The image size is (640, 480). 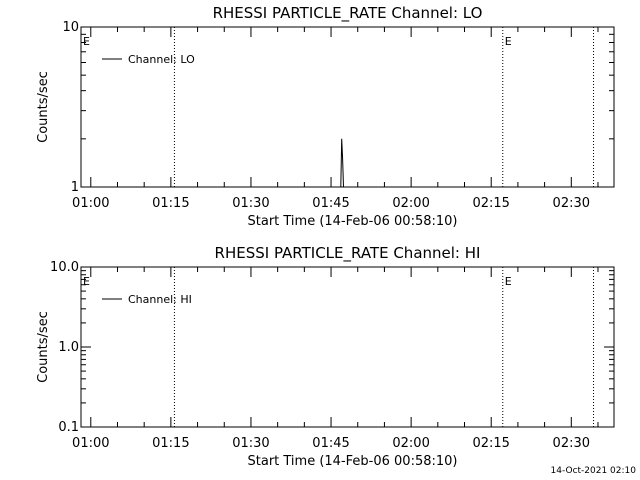 I want to click on footer-timestamp: 14-Oct-2021 02:10, so click(x=594, y=471).